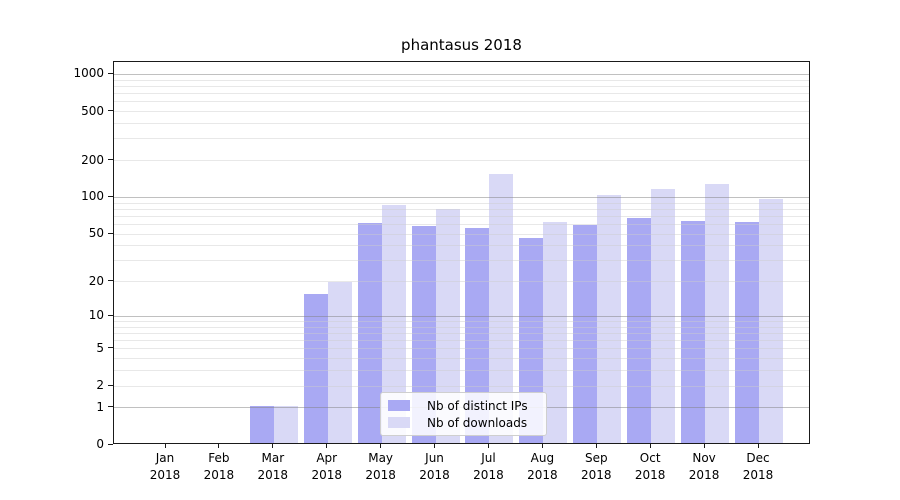 The height and width of the screenshot is (500, 900). Describe the element at coordinates (477, 405) in the screenshot. I see `legend-label-distinct-ips: Nb of distinct IPs` at that location.